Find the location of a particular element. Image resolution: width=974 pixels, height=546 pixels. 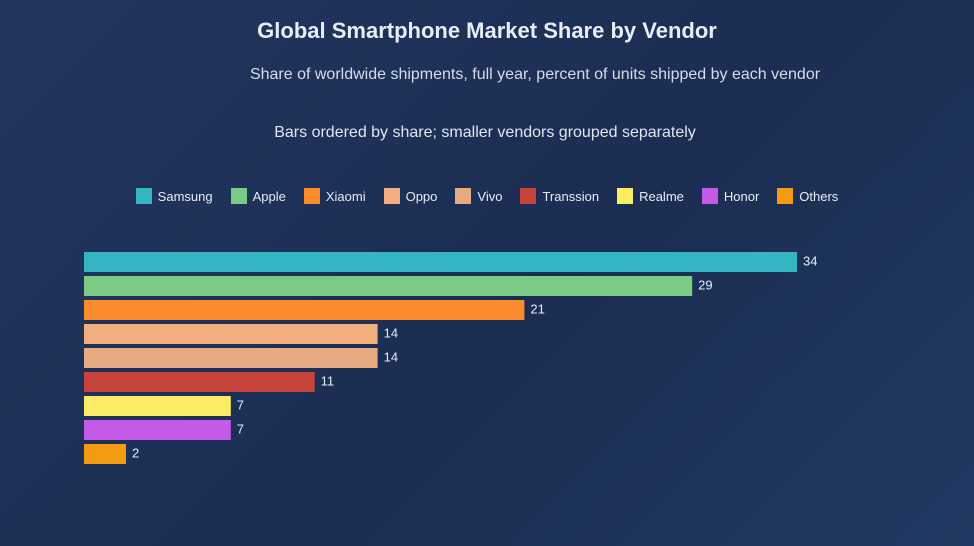

legend-item: Apple is located at coordinates (258, 196).